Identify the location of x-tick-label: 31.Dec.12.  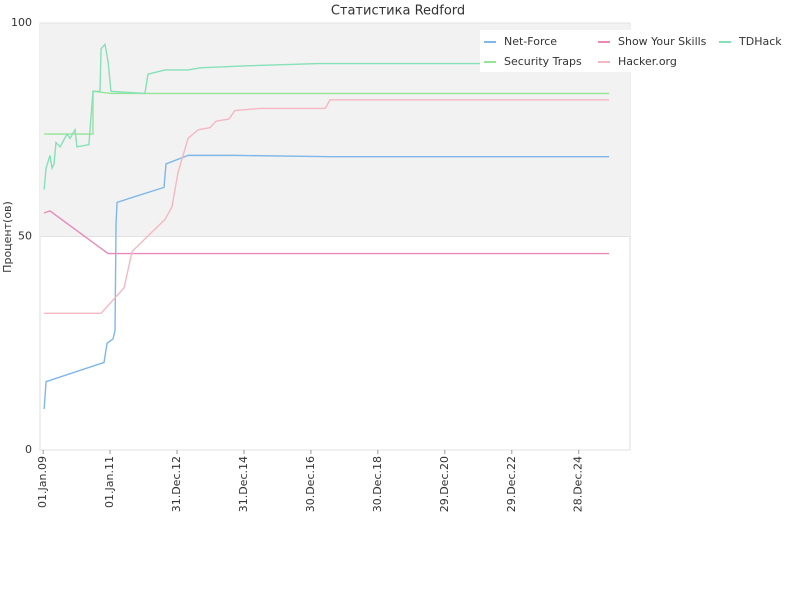
(176, 484).